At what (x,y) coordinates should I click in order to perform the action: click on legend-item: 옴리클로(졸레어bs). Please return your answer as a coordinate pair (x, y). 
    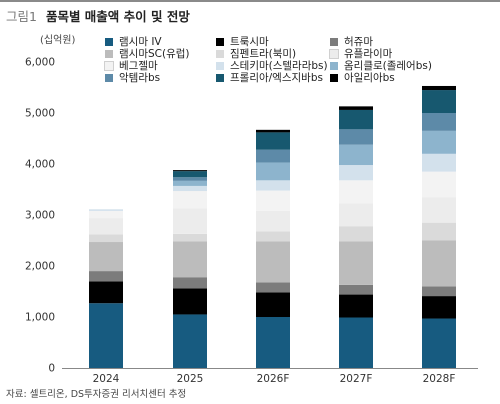
    Looking at the image, I should click on (381, 65).